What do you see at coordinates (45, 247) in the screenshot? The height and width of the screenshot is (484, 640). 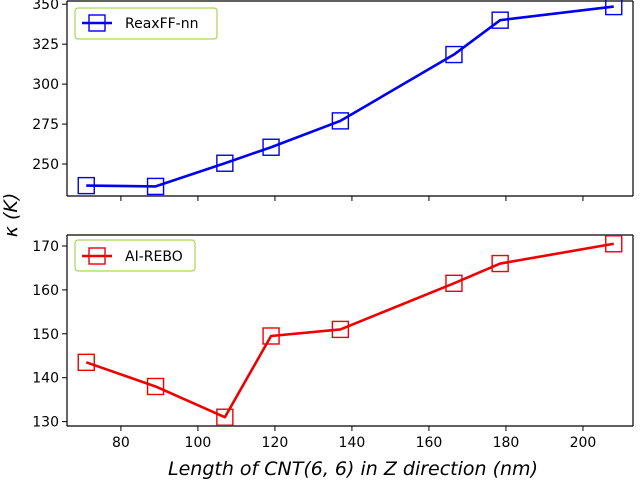 I see `bottom-y-tick-label: 170` at bounding box center [45, 247].